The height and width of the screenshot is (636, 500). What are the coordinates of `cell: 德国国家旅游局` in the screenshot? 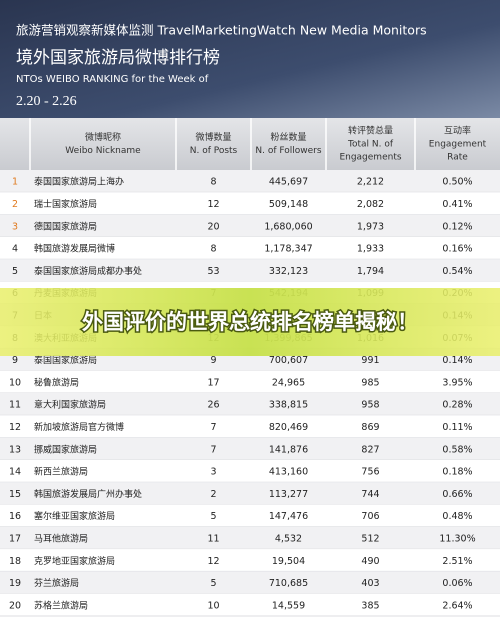 It's located at (65, 226).